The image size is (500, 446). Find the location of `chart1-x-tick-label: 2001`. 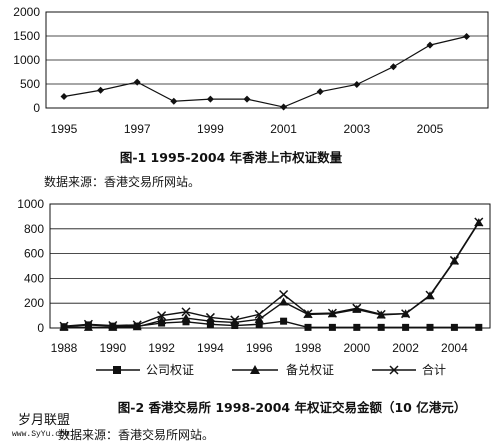

chart1-x-tick-label: 2001 is located at coordinates (283, 129).